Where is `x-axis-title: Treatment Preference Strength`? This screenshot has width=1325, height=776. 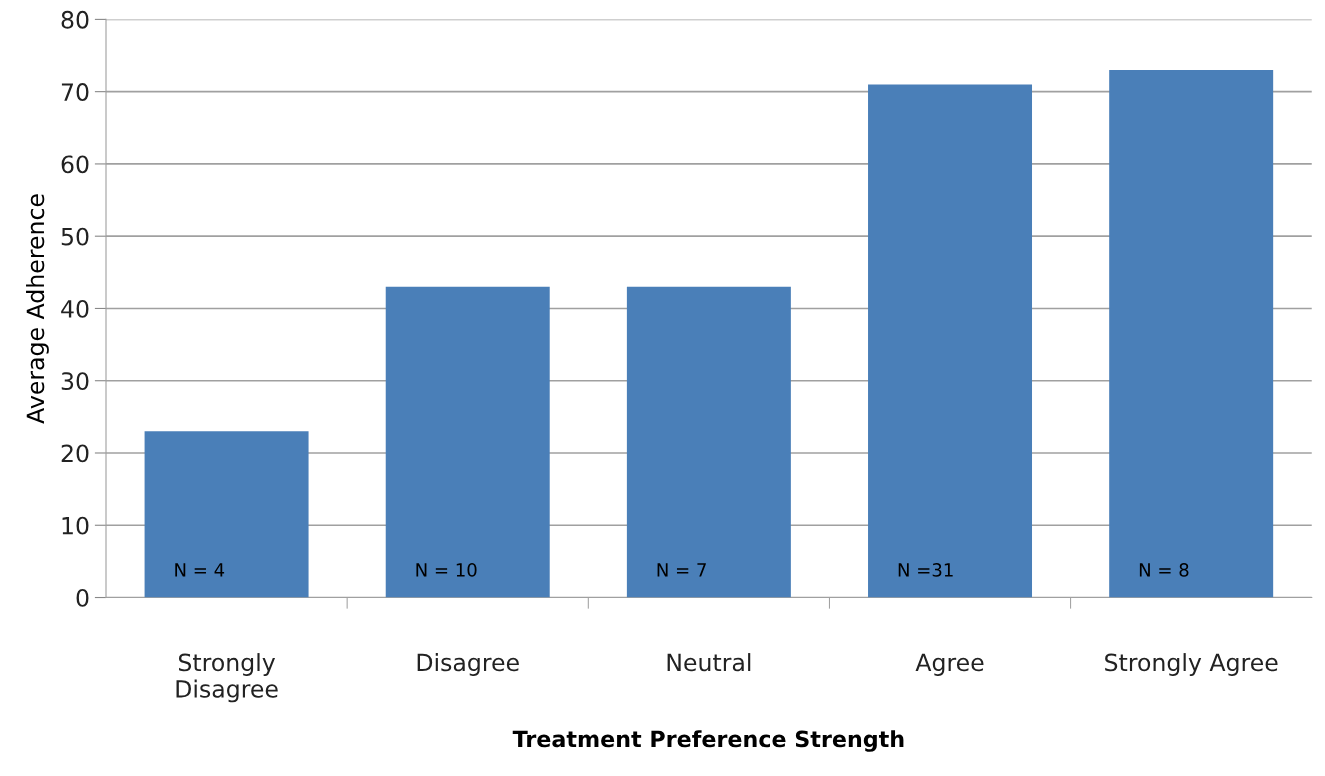 x-axis-title: Treatment Preference Strength is located at coordinates (708, 741).